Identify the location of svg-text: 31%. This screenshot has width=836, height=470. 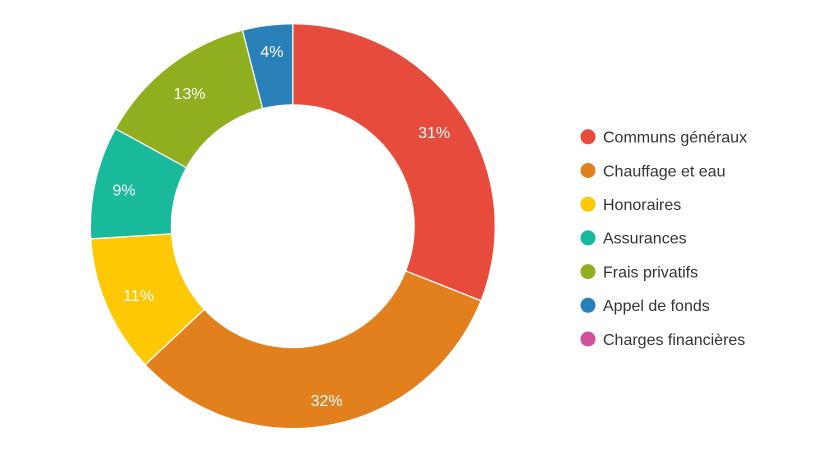
(434, 133).